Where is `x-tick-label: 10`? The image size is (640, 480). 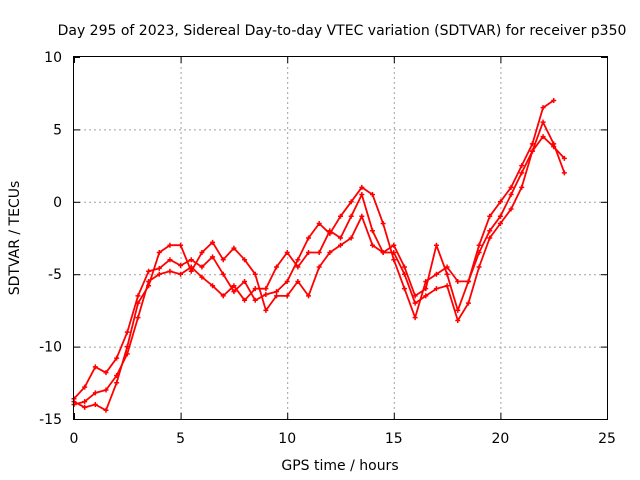
x-tick-label: 10 is located at coordinates (287, 439).